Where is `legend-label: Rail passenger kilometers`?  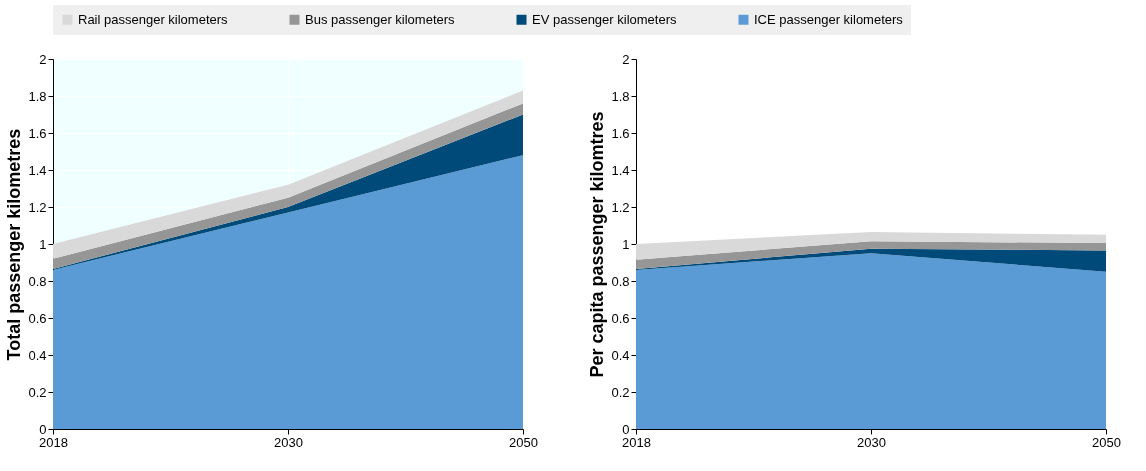 legend-label: Rail passenger kilometers is located at coordinates (153, 19).